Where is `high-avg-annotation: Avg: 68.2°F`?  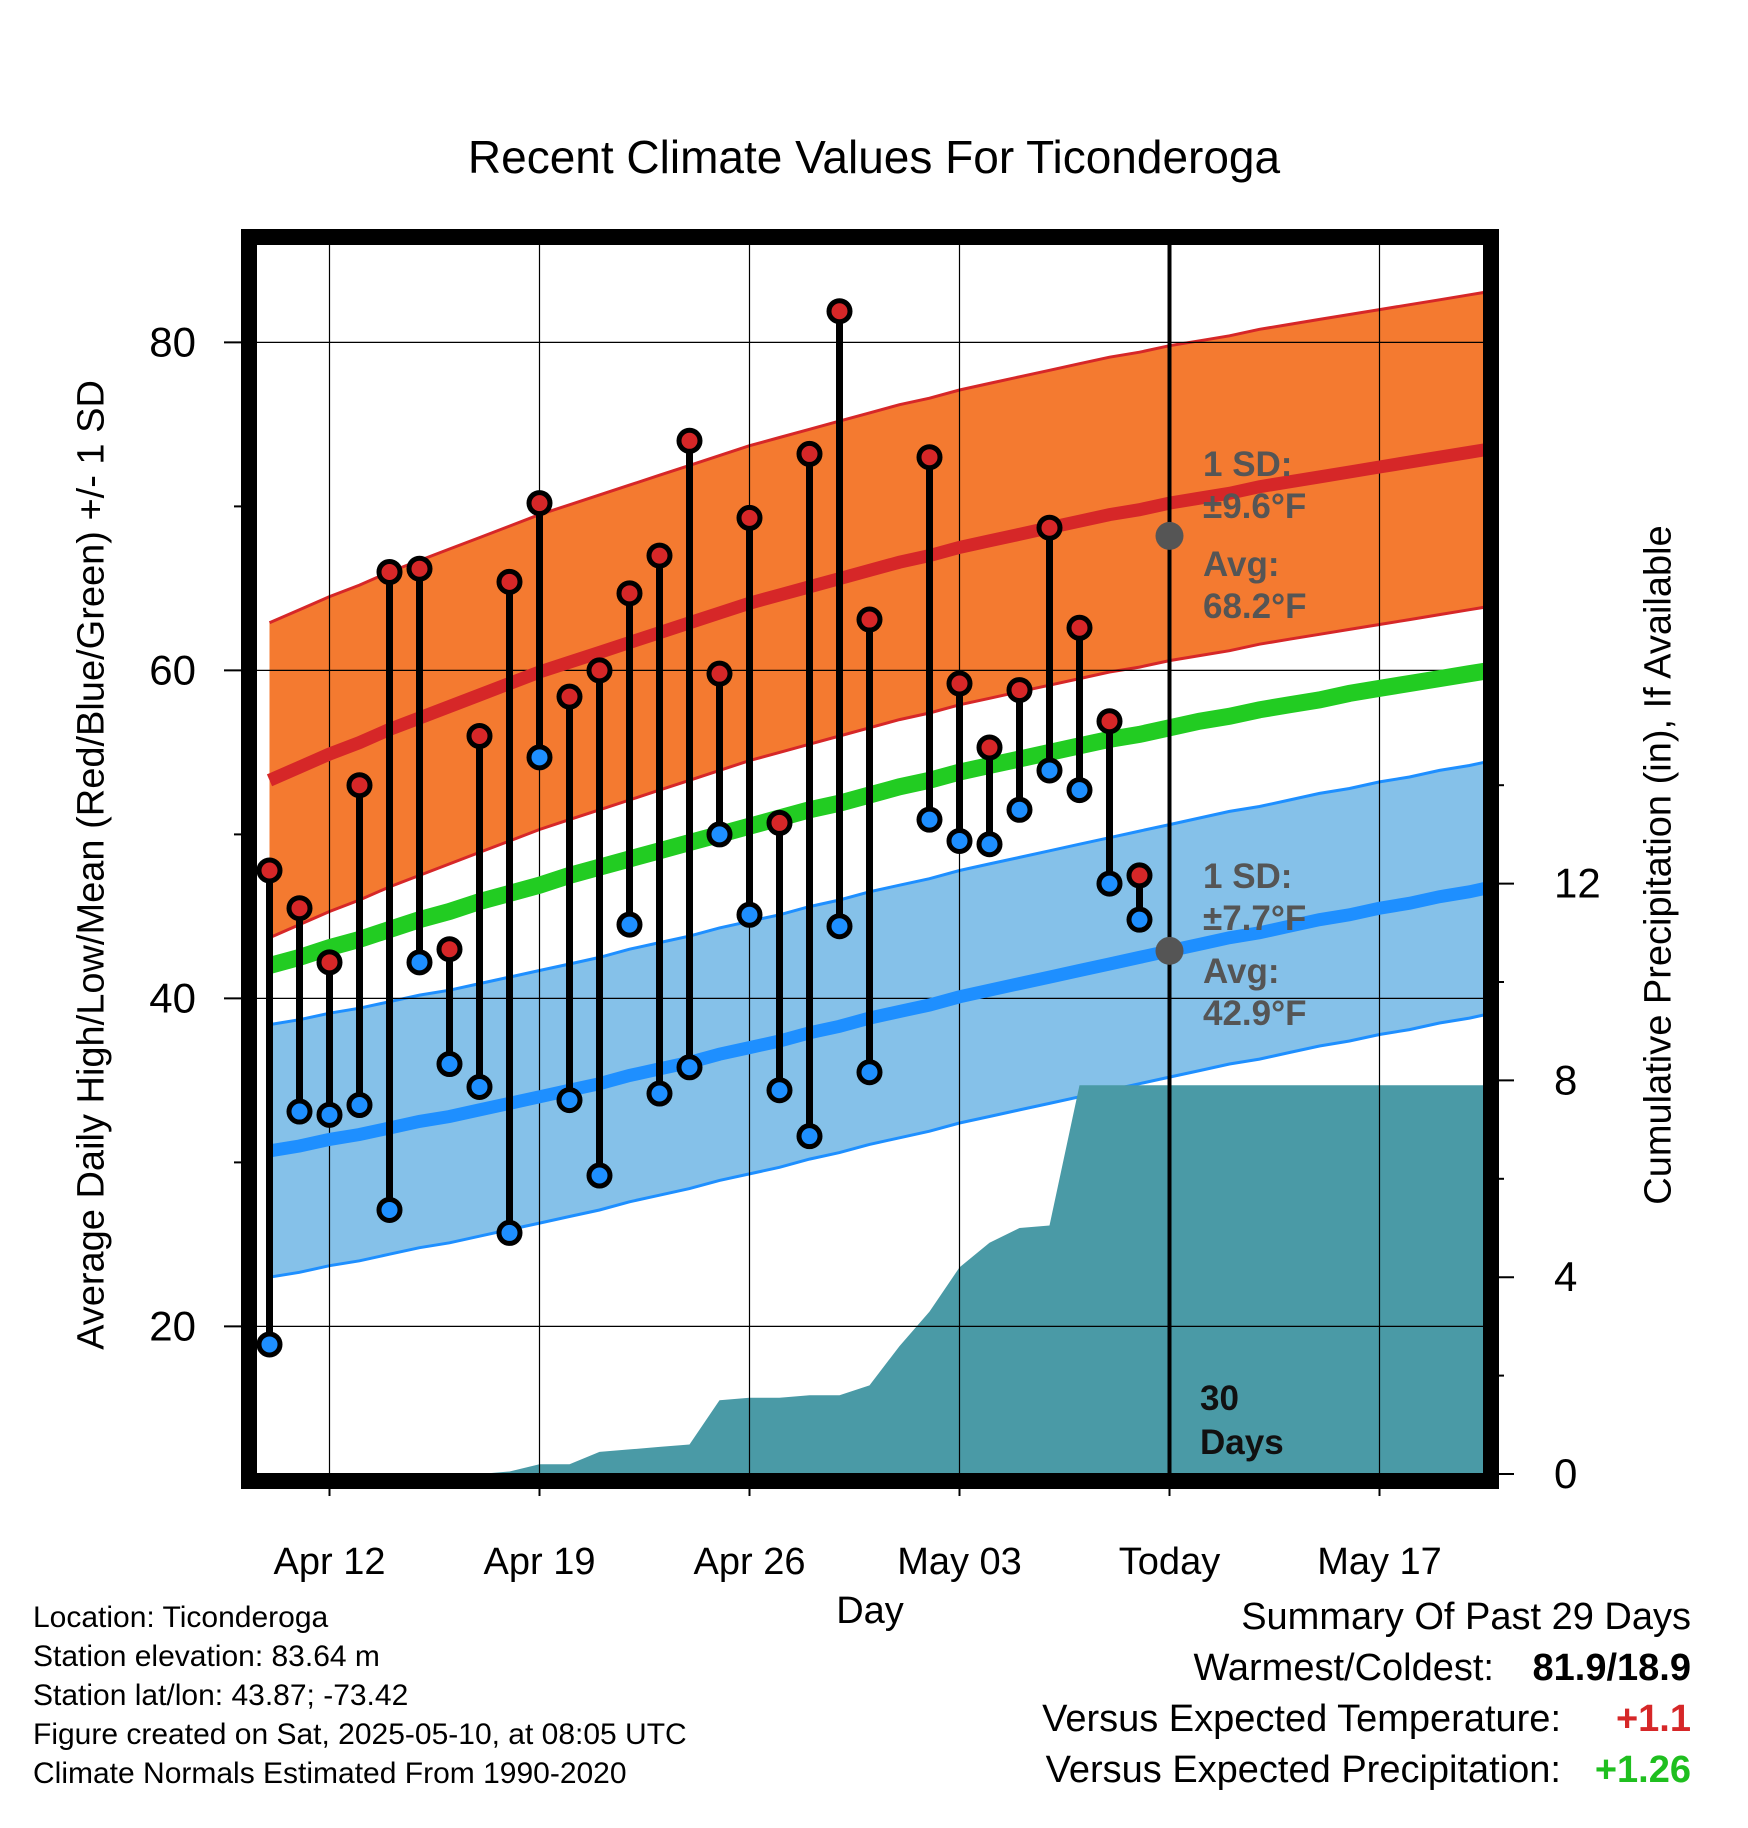 high-avg-annotation: Avg: 68.2°F is located at coordinates (1255, 586).